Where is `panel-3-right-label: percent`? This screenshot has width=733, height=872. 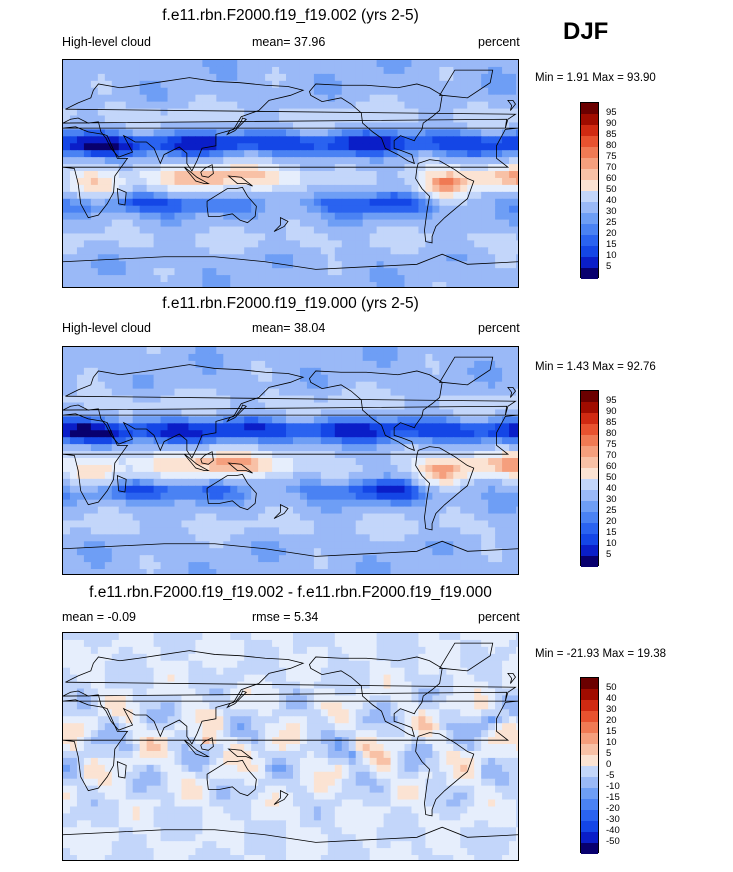 panel-3-right-label: percent is located at coordinates (499, 617).